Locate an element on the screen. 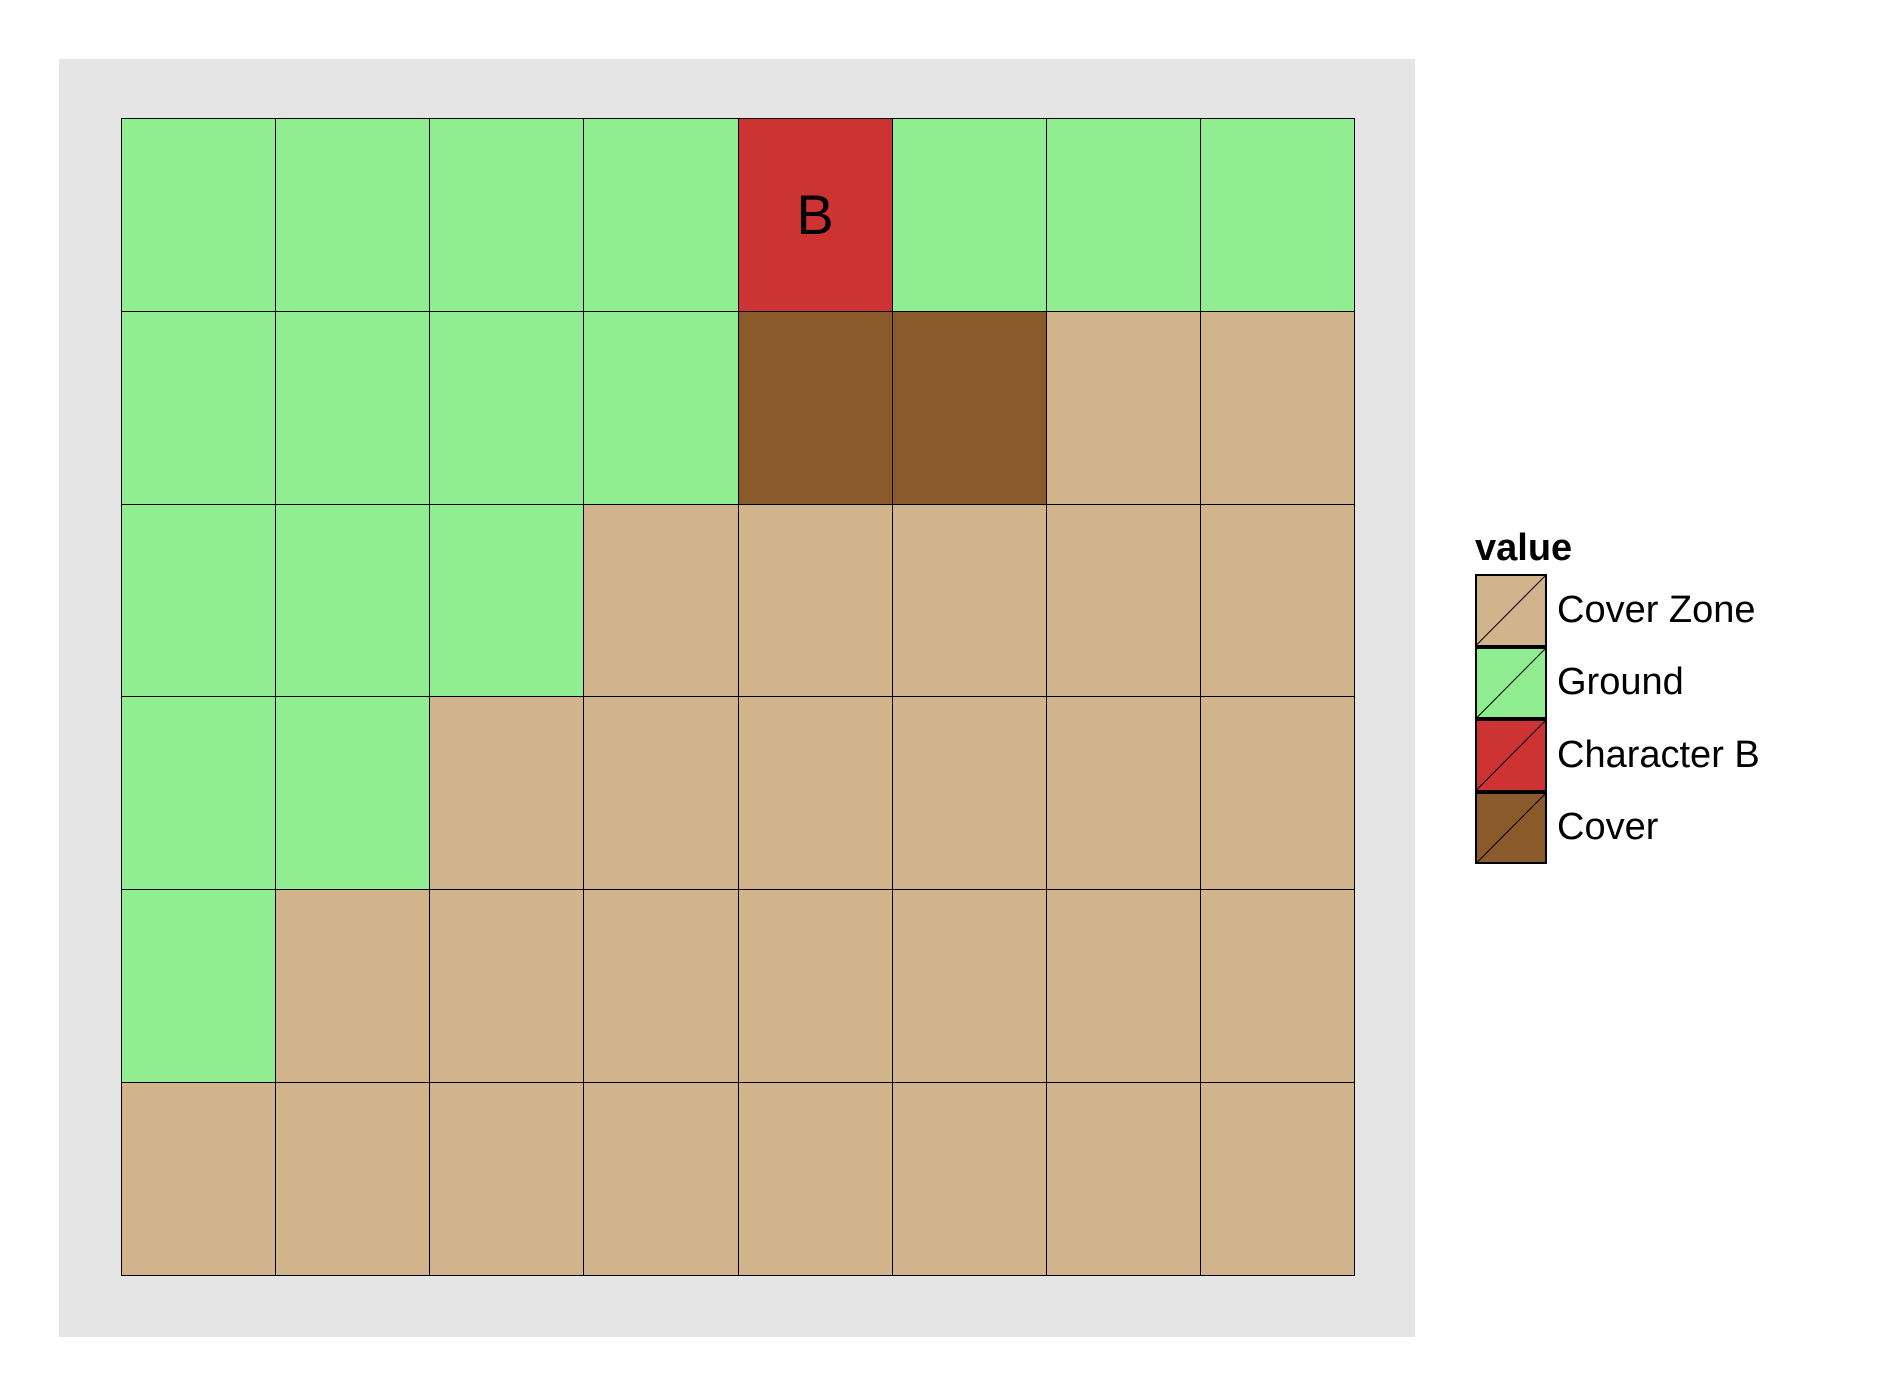 This screenshot has height=1387, width=1879. legend-label: Character B is located at coordinates (1658, 754).